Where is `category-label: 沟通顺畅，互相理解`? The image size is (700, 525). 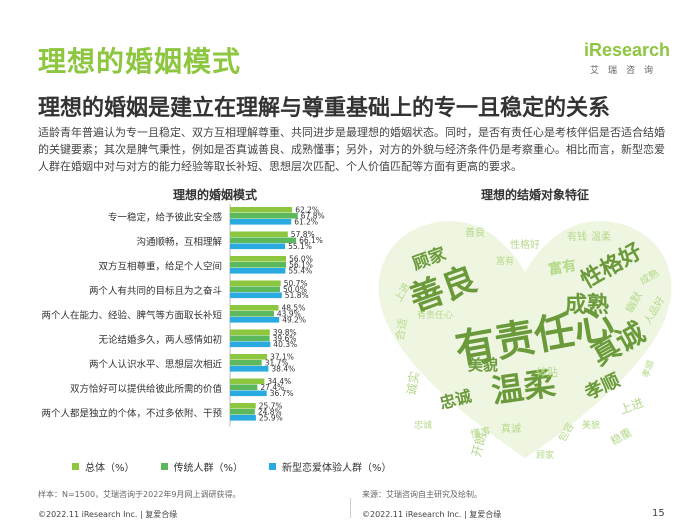 category-label: 沟通顺畅，互相理解 is located at coordinates (179, 242).